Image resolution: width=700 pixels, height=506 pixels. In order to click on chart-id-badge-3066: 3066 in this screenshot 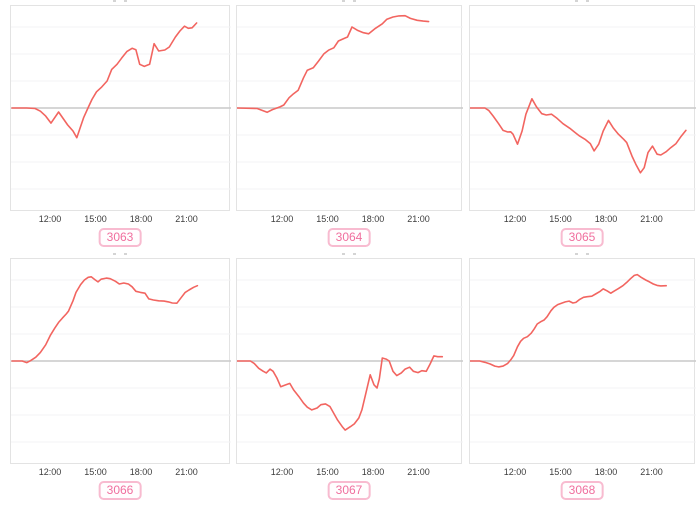, I will do `click(120, 490)`.